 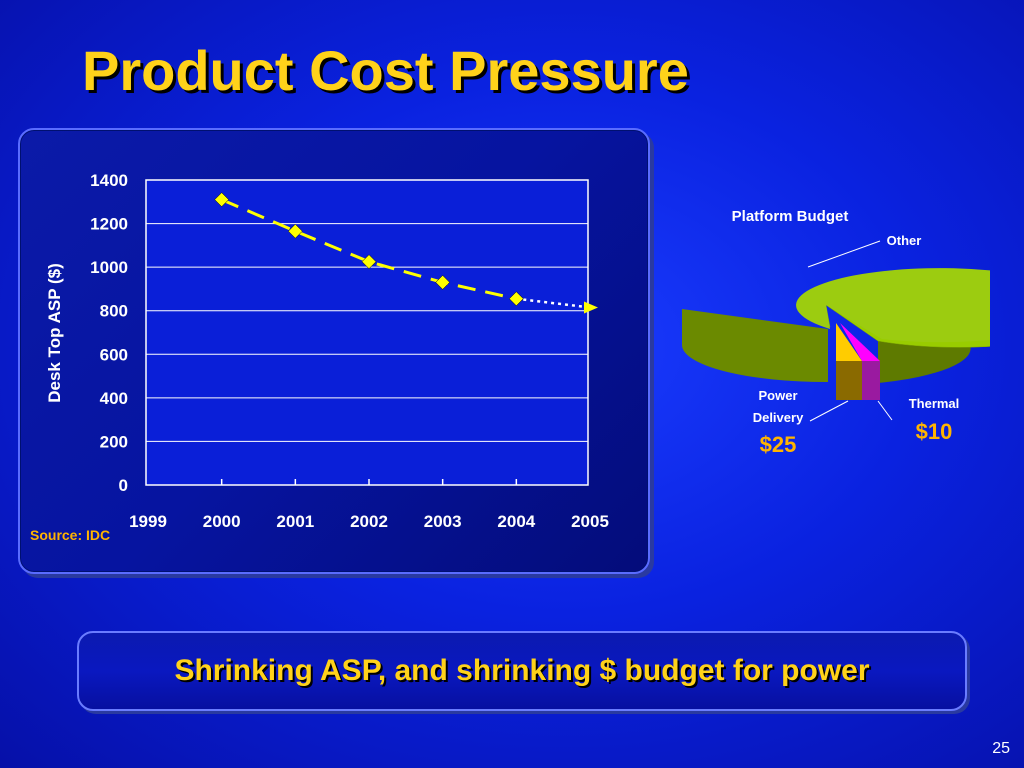 What do you see at coordinates (590, 521) in the screenshot?
I see `x-tick-label: 2005` at bounding box center [590, 521].